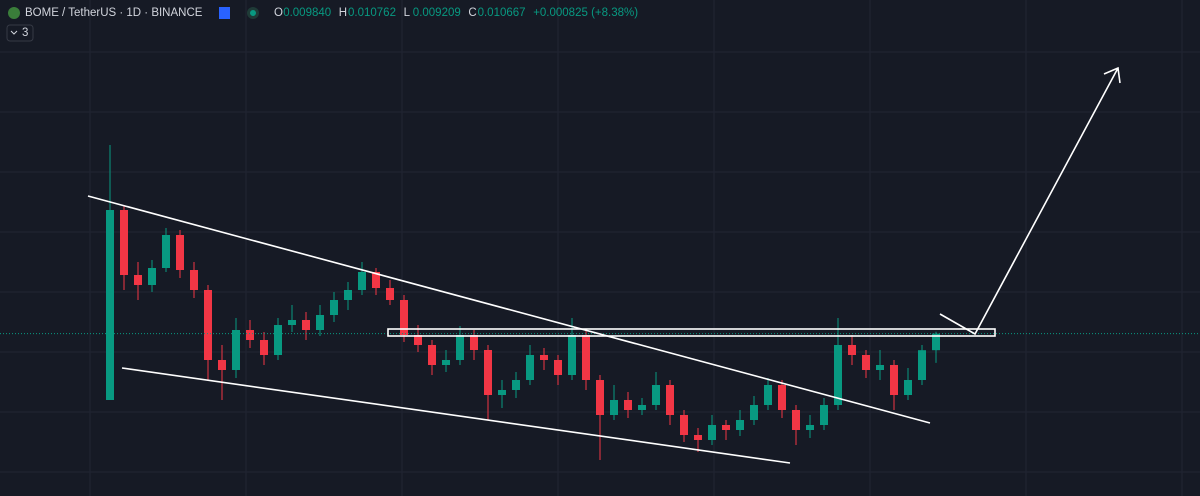 The image size is (1200, 496). What do you see at coordinates (1029, 201) in the screenshot?
I see `projection-arrow` at bounding box center [1029, 201].